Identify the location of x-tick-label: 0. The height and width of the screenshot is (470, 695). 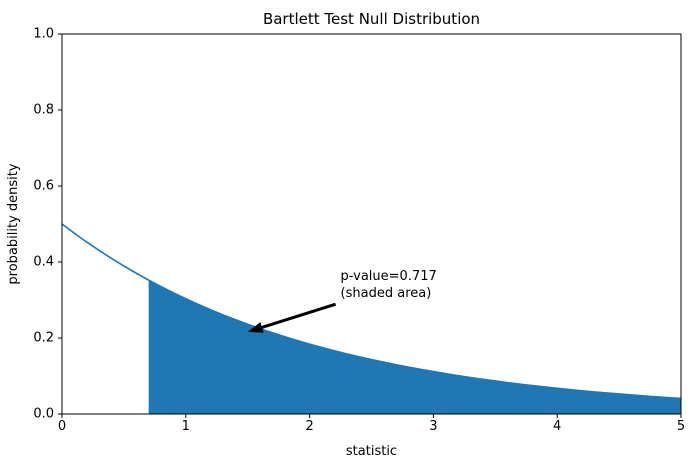
(62, 426).